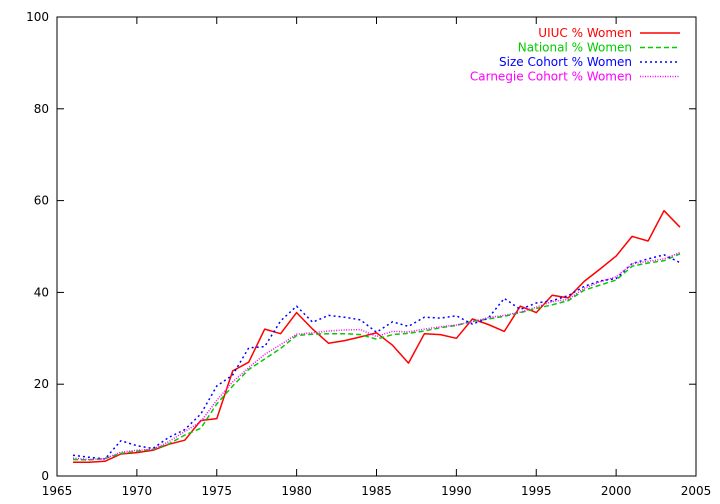 The height and width of the screenshot is (504, 720). What do you see at coordinates (575, 48) in the screenshot?
I see `legend-label: National % Women` at bounding box center [575, 48].